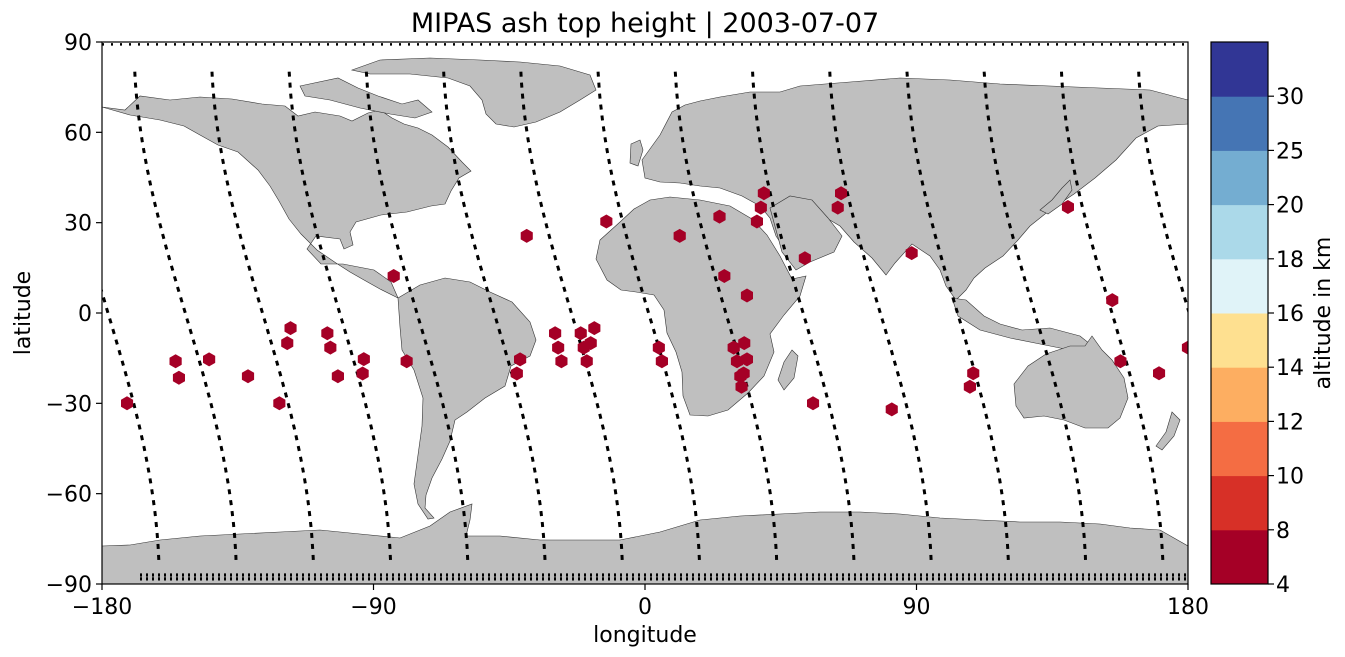 This screenshot has width=1345, height=657. Describe the element at coordinates (1168, 431) in the screenshot. I see `new-zealand-landmass` at that location.